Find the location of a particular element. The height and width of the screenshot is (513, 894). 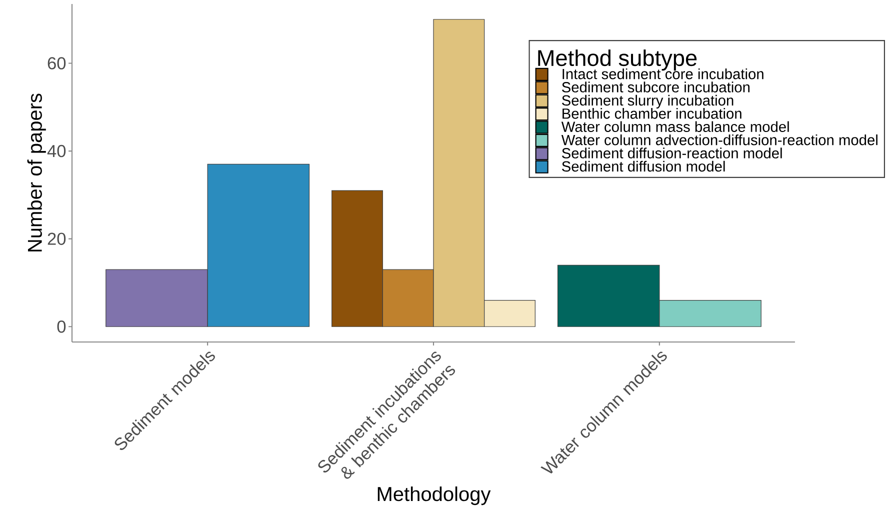

legend-label: Water column mass balance model is located at coordinates (675, 126).